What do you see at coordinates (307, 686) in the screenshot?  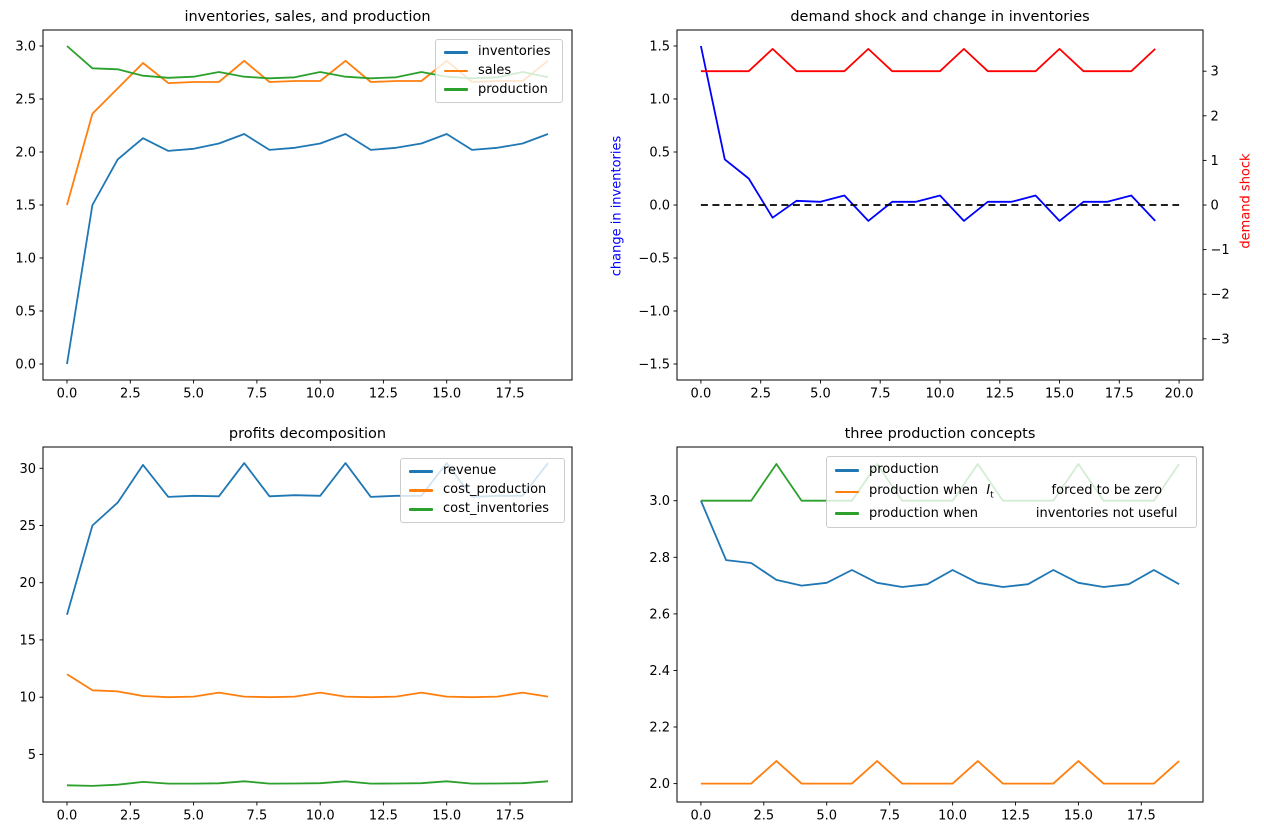 I see `series-cost_production-line` at bounding box center [307, 686].